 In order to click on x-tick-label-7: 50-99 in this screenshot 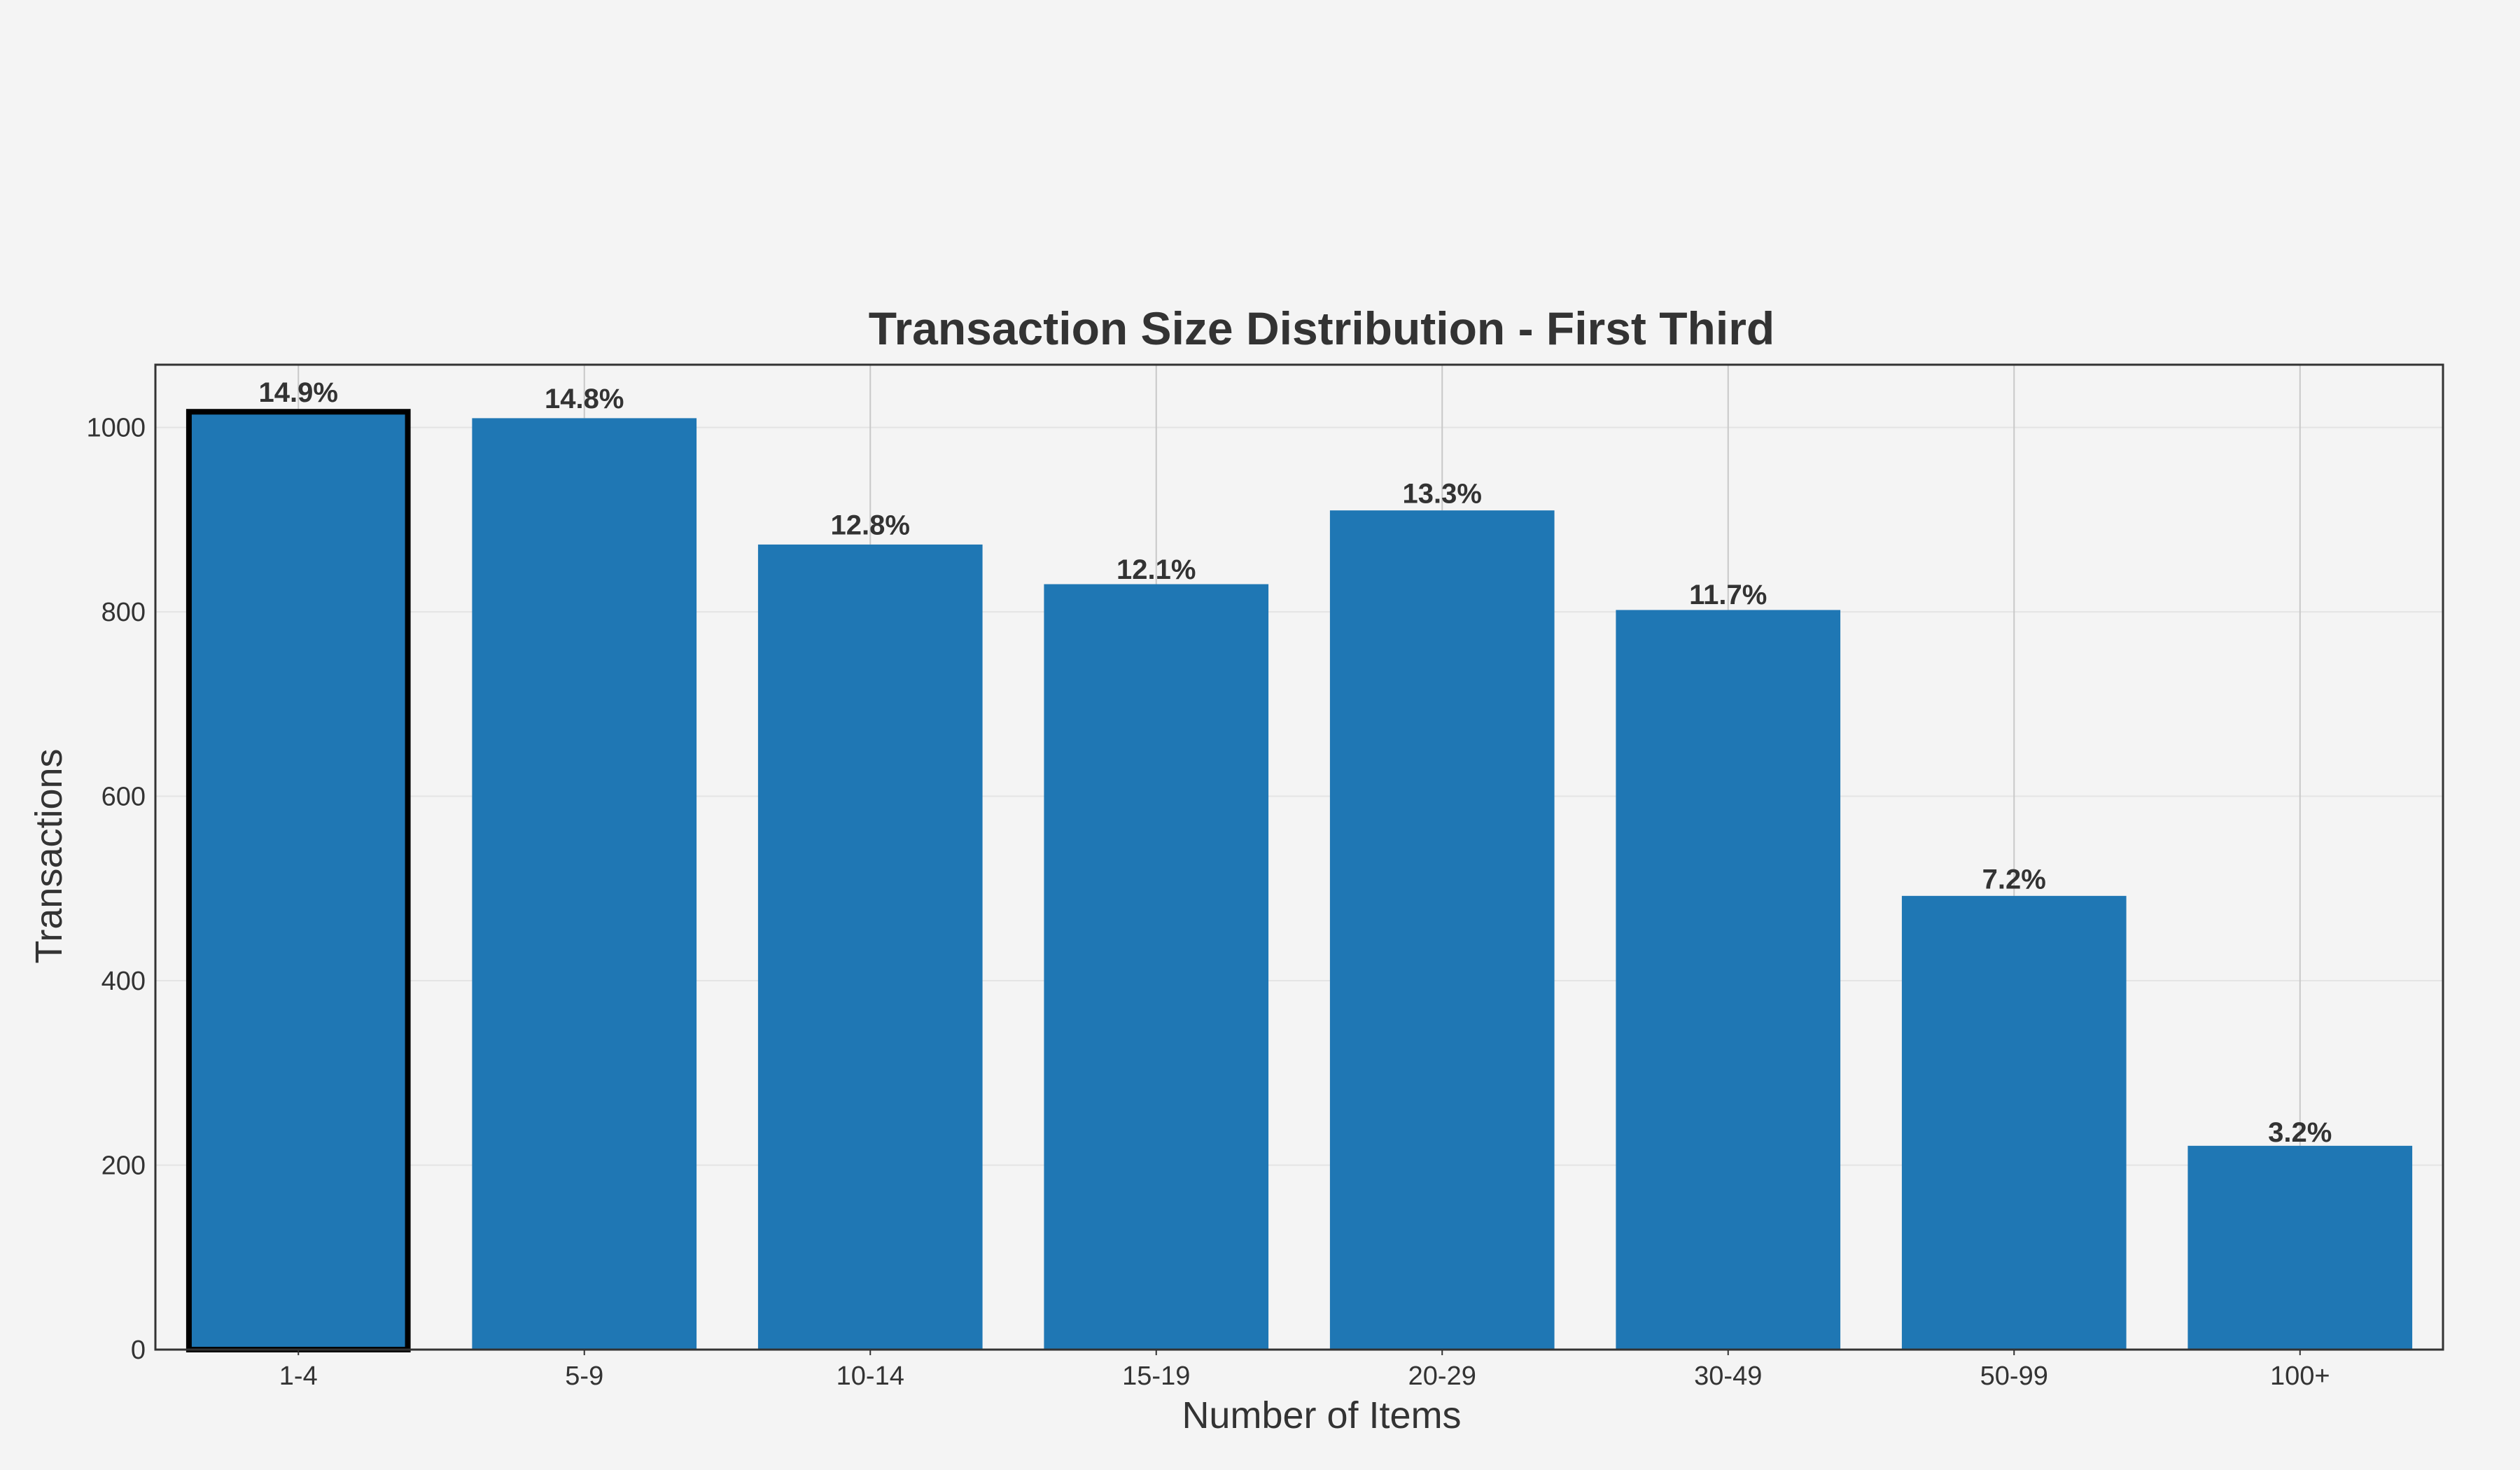, I will do `click(2014, 1376)`.